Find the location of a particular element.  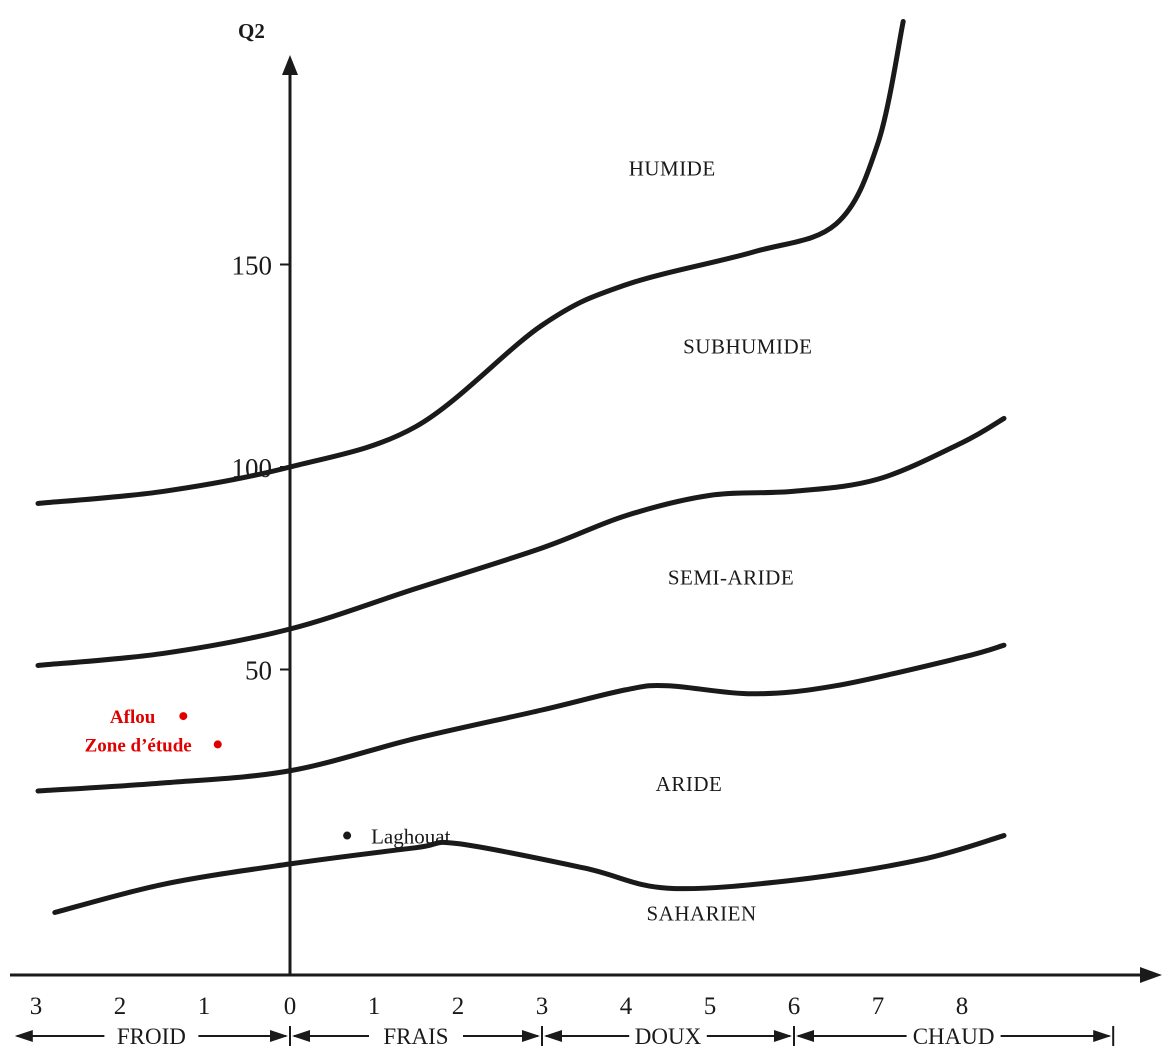

y-axis: Q2 is located at coordinates (268, 497).